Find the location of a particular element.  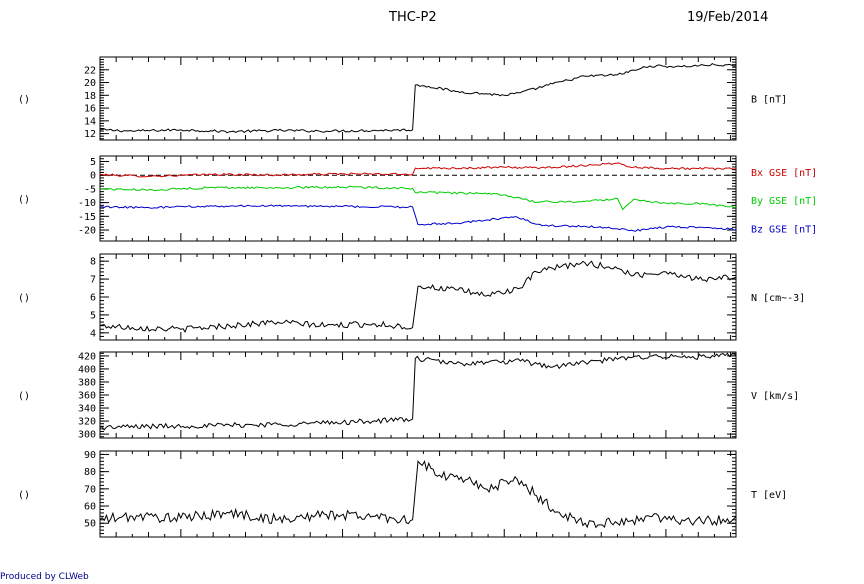

y-tick-label: 20 is located at coordinates (90, 83).